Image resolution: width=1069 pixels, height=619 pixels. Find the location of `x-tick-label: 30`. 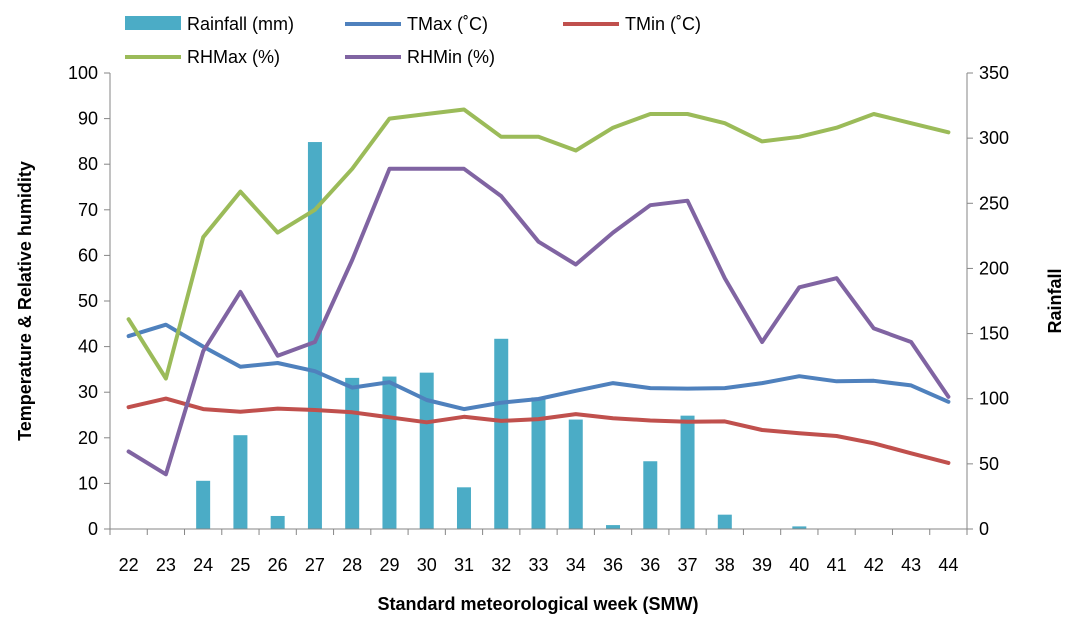

x-tick-label: 30 is located at coordinates (427, 565).